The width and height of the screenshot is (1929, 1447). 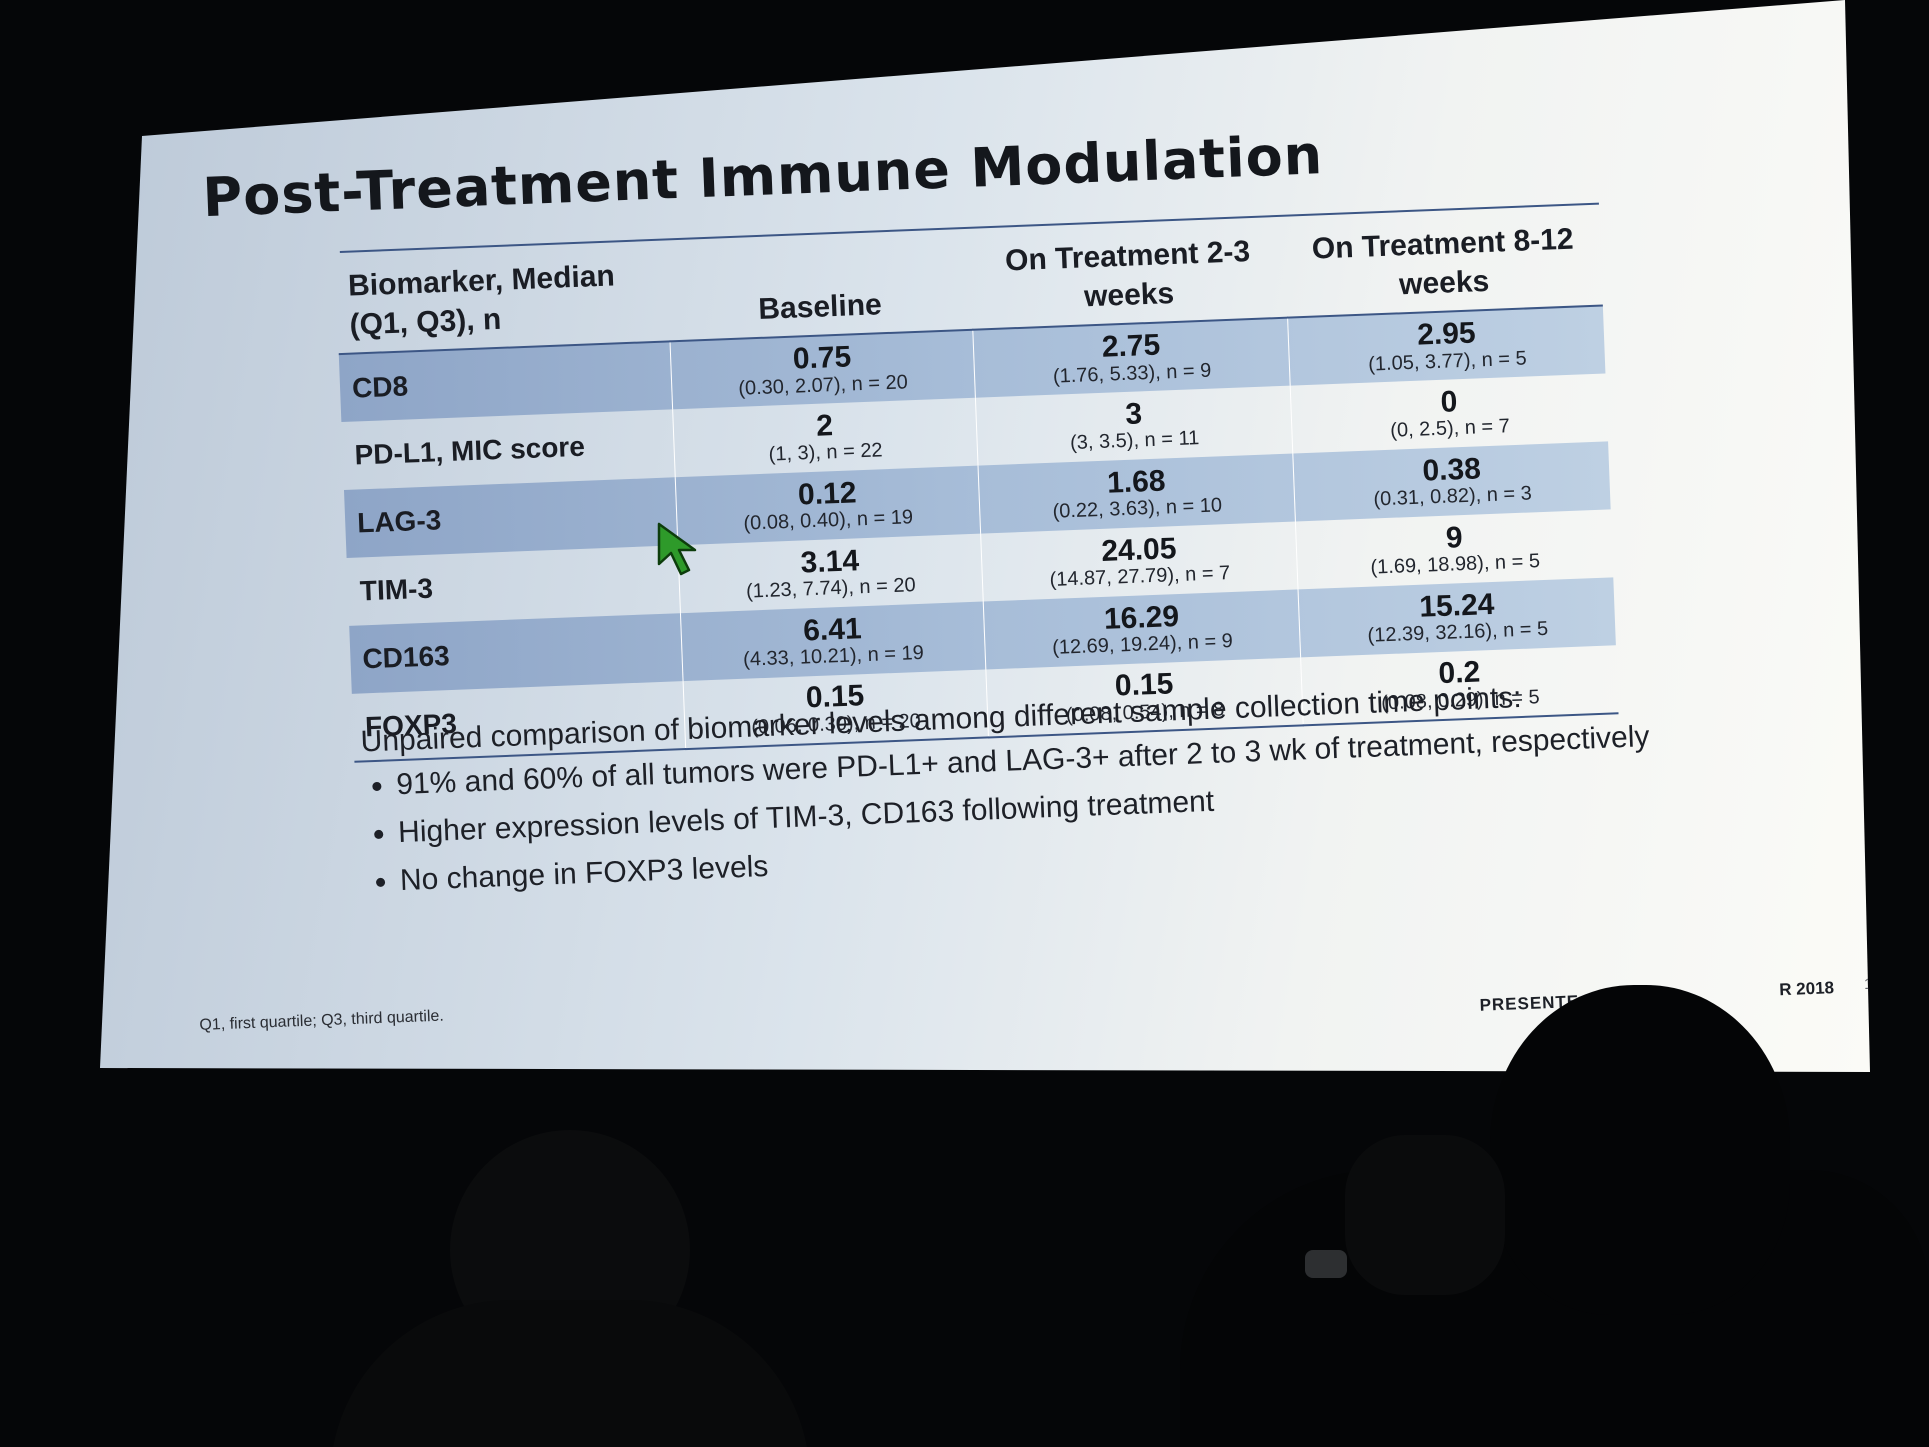 What do you see at coordinates (827, 505) in the screenshot?
I see `table-cell: 0.12 (0.08, 0.40), n = 19` at bounding box center [827, 505].